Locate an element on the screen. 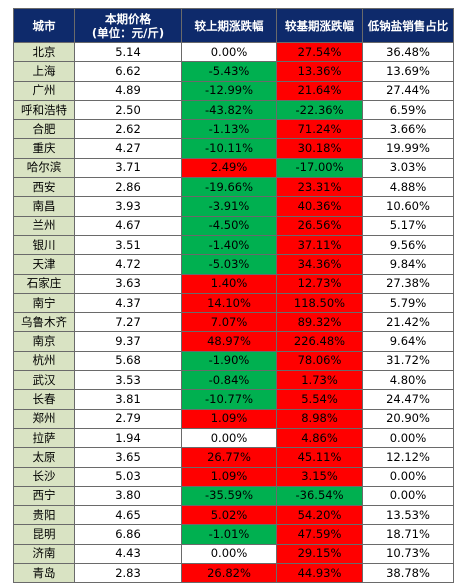 The image size is (464, 583). table-row: 济南 4.43 0.00% 29.15% 10.73% is located at coordinates (233, 554).